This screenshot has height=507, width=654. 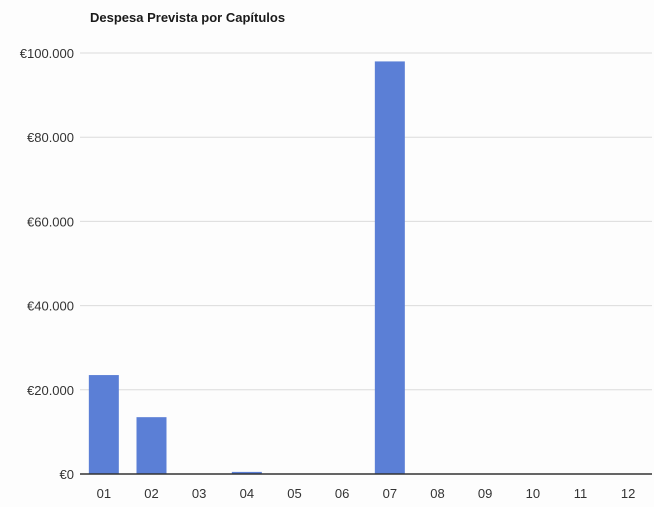 What do you see at coordinates (294, 493) in the screenshot?
I see `x-tick-label-05: 05` at bounding box center [294, 493].